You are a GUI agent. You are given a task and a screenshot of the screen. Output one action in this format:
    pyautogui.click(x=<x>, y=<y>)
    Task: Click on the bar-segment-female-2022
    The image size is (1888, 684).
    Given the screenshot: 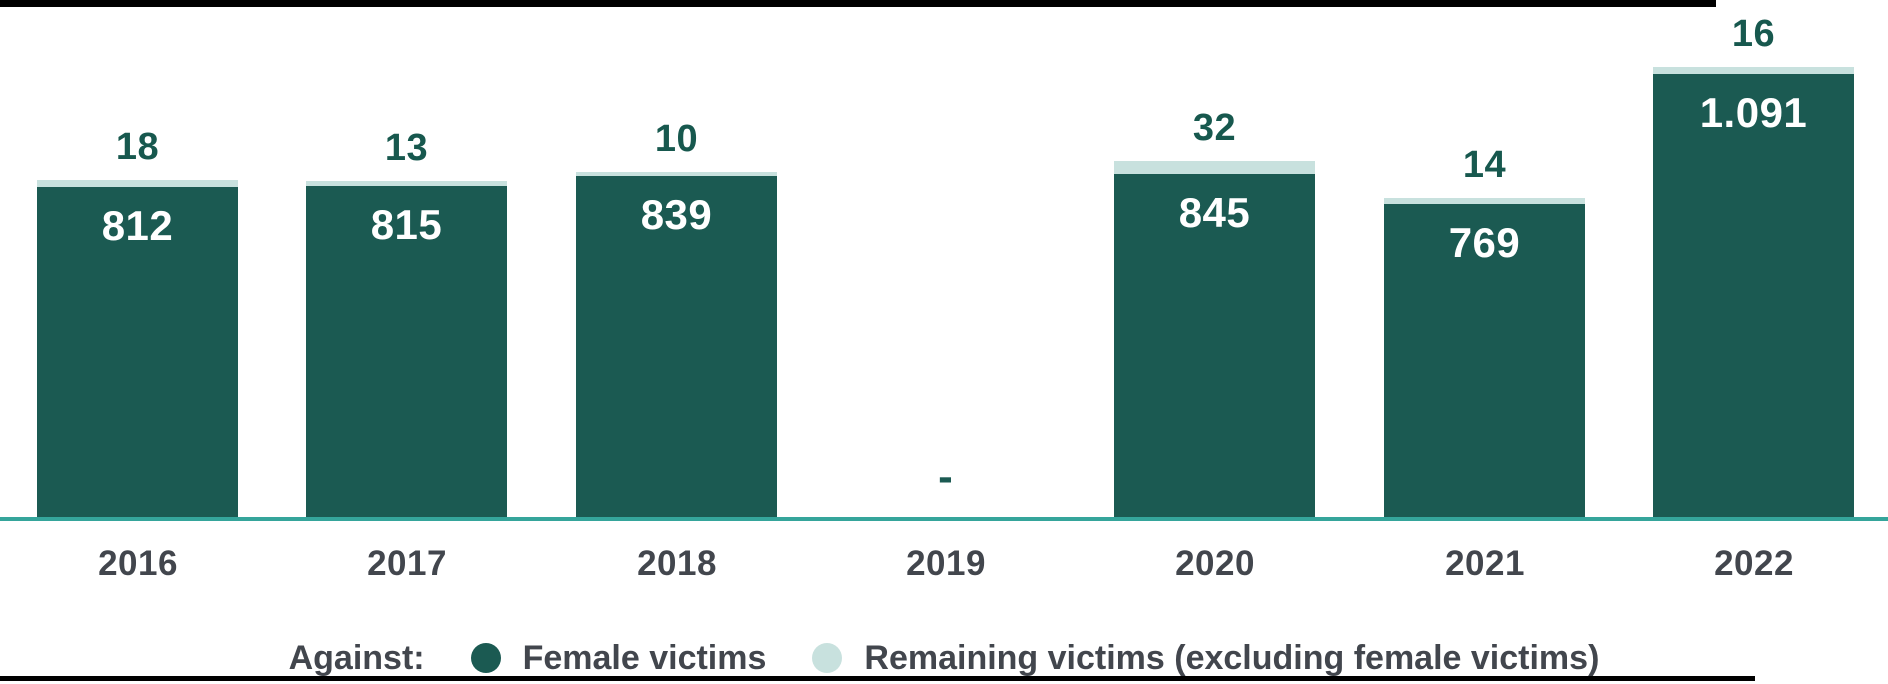 What is the action you would take?
    pyautogui.click(x=1753, y=295)
    